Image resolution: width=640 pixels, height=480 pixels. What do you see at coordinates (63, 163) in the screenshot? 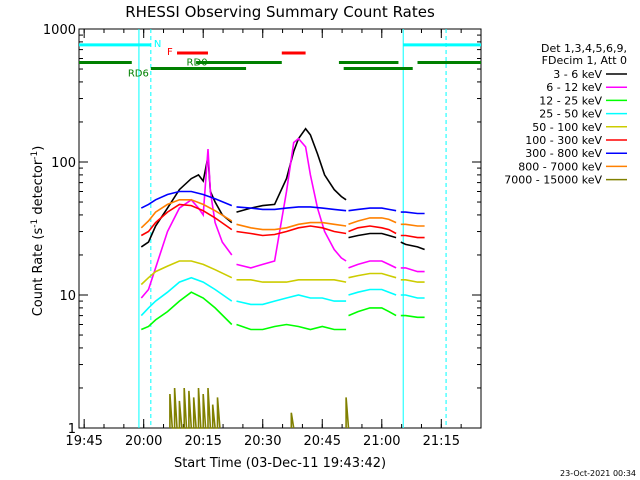
I see `y-tick-label: 100` at bounding box center [63, 163].